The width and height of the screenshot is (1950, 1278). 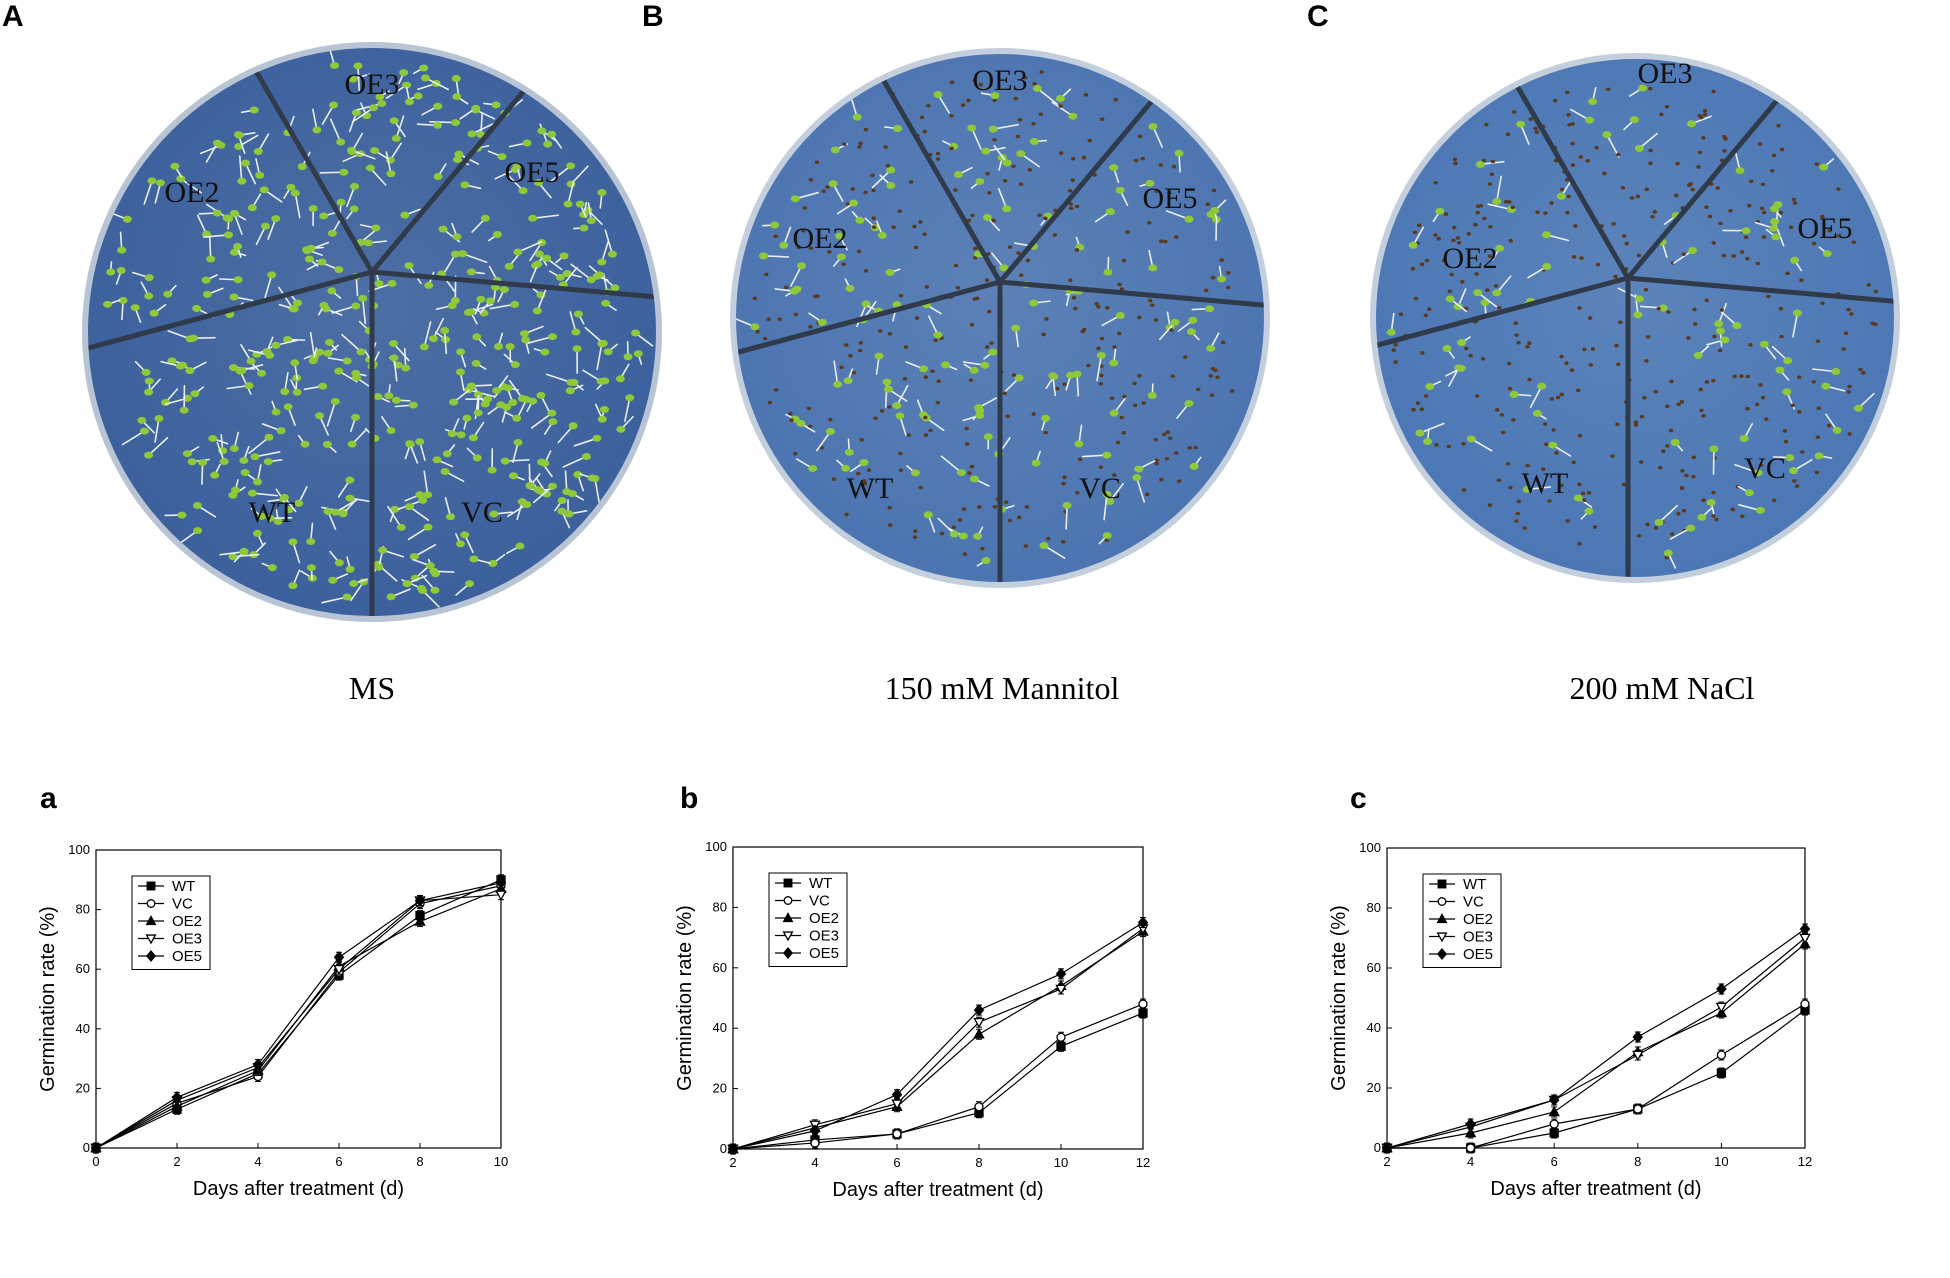 I want to click on series-line, so click(x=1596, y=1038).